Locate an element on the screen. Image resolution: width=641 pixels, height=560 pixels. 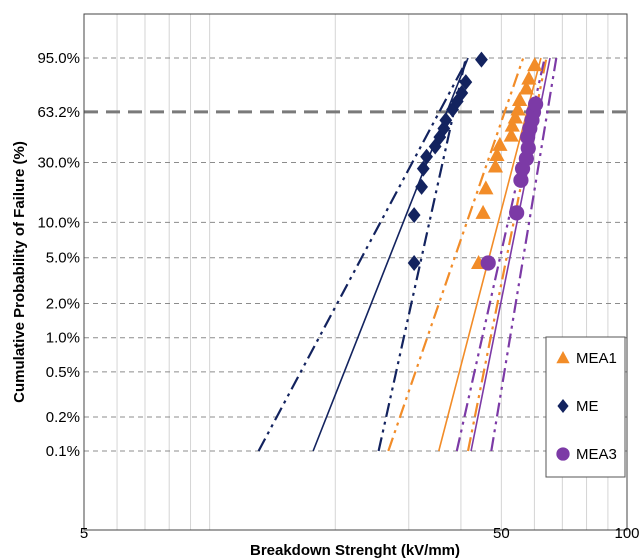
legend-items: MEA1 ME MEA3 is located at coordinates (586, 406).